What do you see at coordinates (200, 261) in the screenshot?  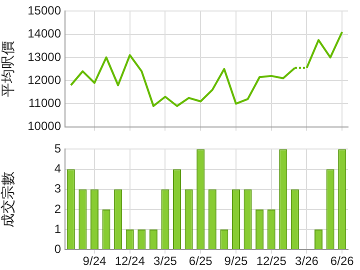 I see `x-tick-label: 6/25` at bounding box center [200, 261].